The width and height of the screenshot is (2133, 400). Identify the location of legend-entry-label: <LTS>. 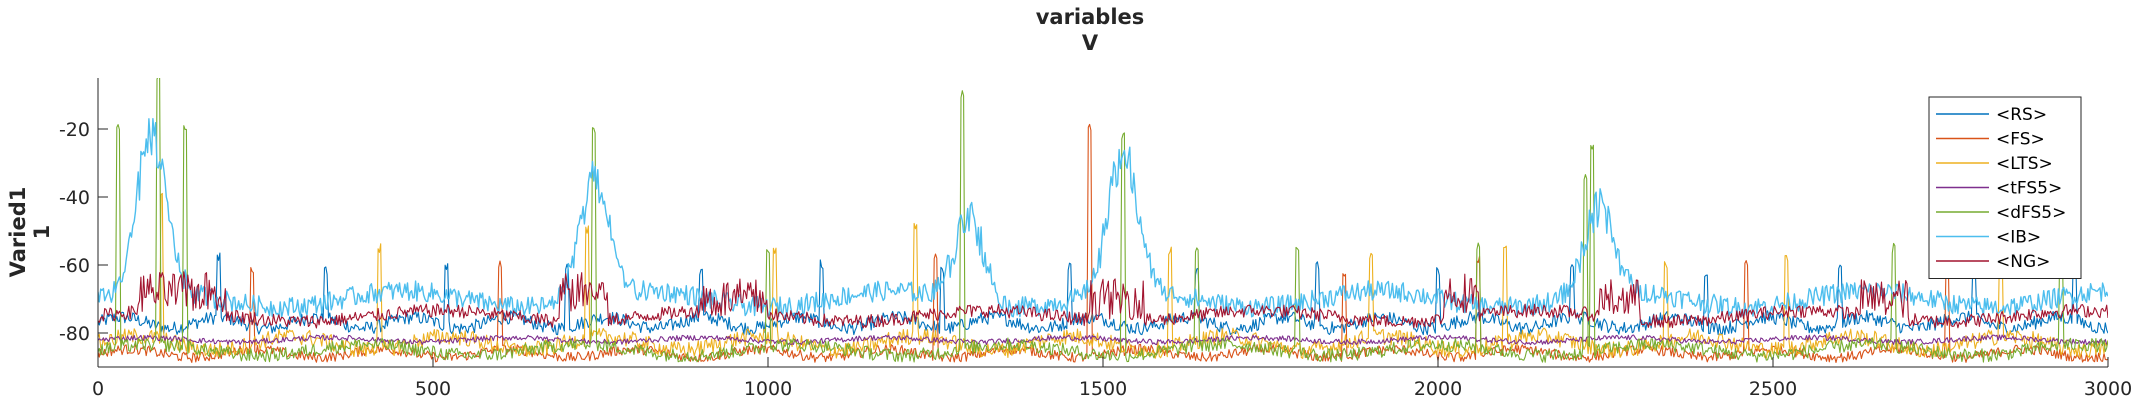
(2024, 164).